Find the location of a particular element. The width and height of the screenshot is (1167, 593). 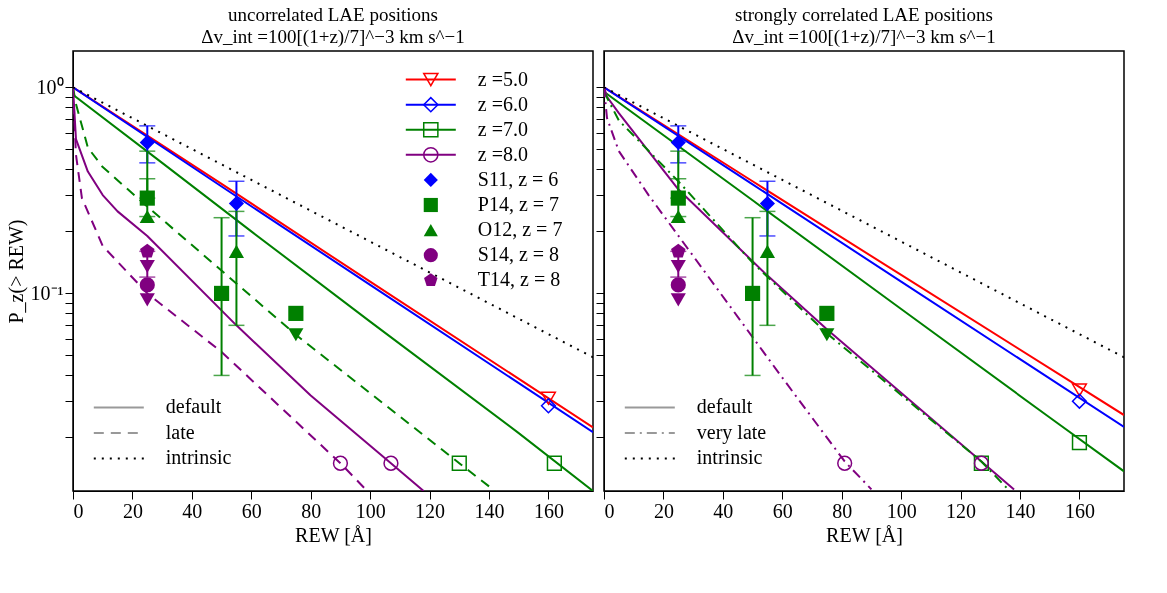

legend-label: z =6.0 is located at coordinates (502, 103).